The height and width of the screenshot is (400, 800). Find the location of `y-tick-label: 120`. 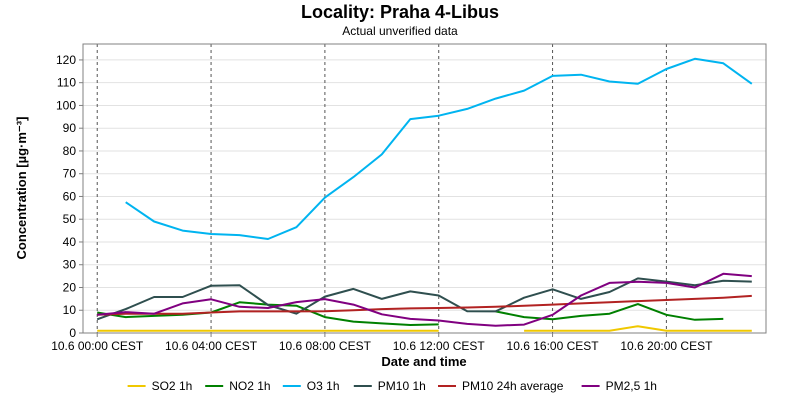

y-tick-label: 120 is located at coordinates (66, 60).